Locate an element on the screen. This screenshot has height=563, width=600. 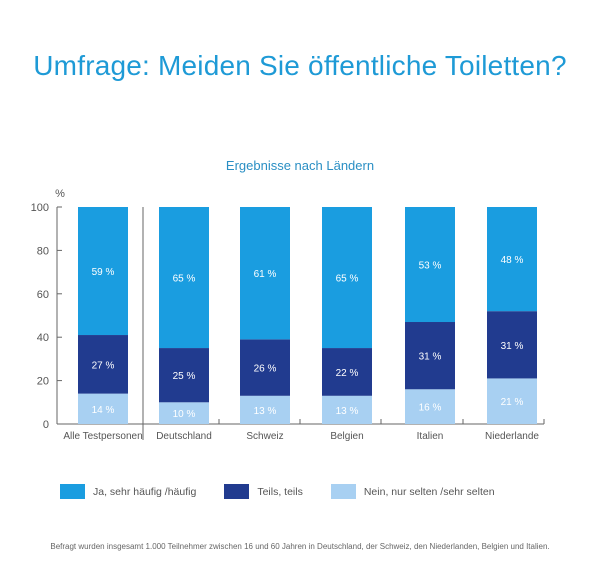
legend-item-ja: Ja, sehr häufig /häufig is located at coordinates (128, 491).